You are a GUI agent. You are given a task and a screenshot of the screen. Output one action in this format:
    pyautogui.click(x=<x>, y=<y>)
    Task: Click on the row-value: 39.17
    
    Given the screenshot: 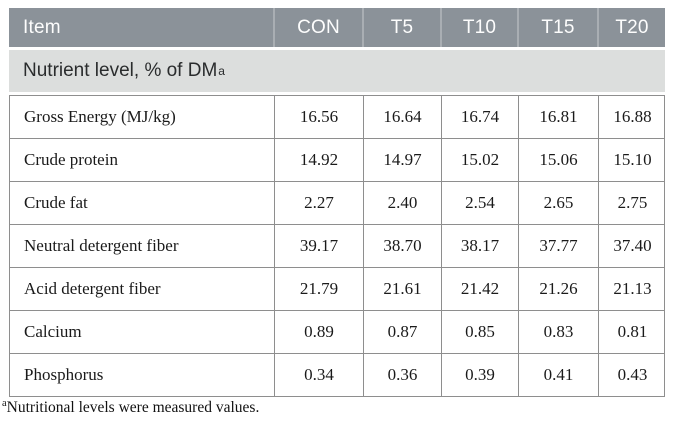 What is the action you would take?
    pyautogui.click(x=318, y=246)
    